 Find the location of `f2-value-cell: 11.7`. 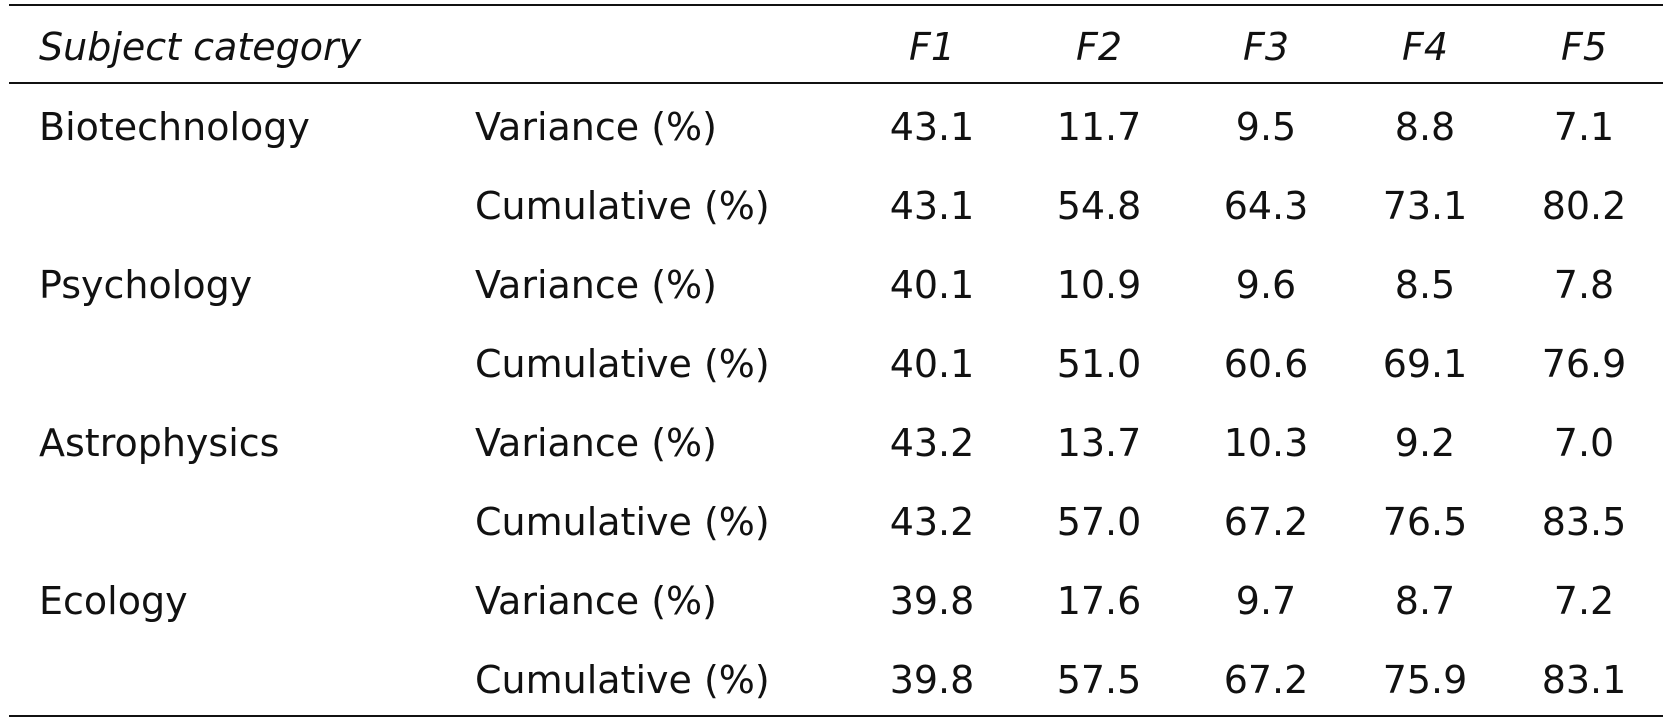

f2-value-cell: 11.7 is located at coordinates (1099, 127).